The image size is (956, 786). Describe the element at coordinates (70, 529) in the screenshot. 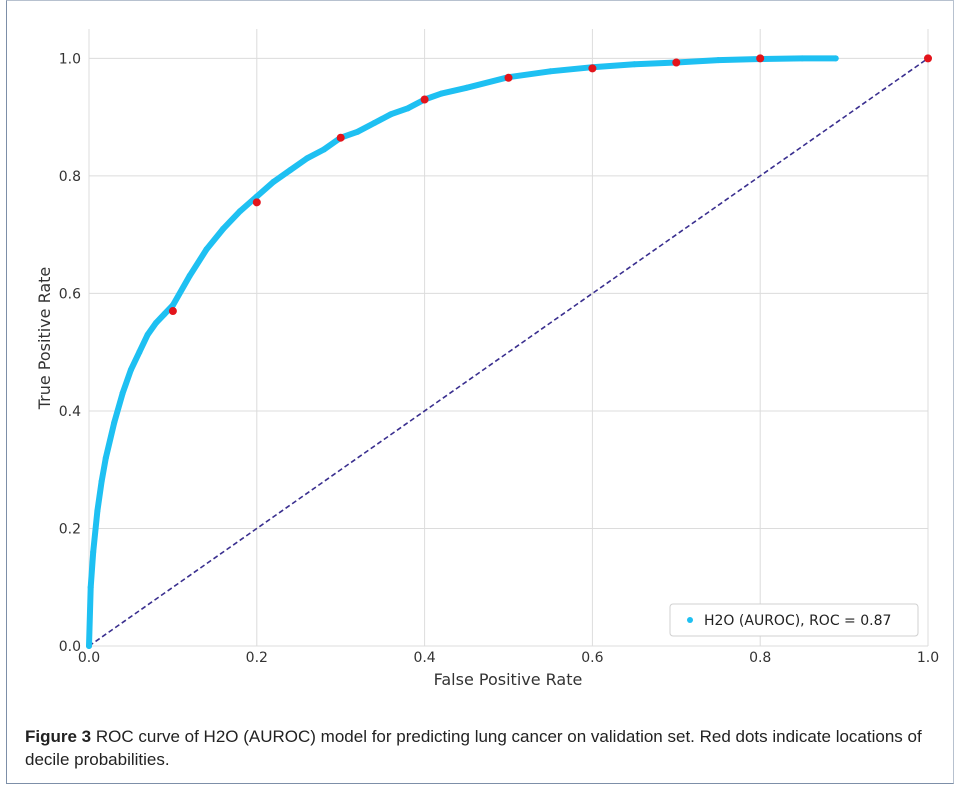

I see `y-tick-label: 0.2` at that location.